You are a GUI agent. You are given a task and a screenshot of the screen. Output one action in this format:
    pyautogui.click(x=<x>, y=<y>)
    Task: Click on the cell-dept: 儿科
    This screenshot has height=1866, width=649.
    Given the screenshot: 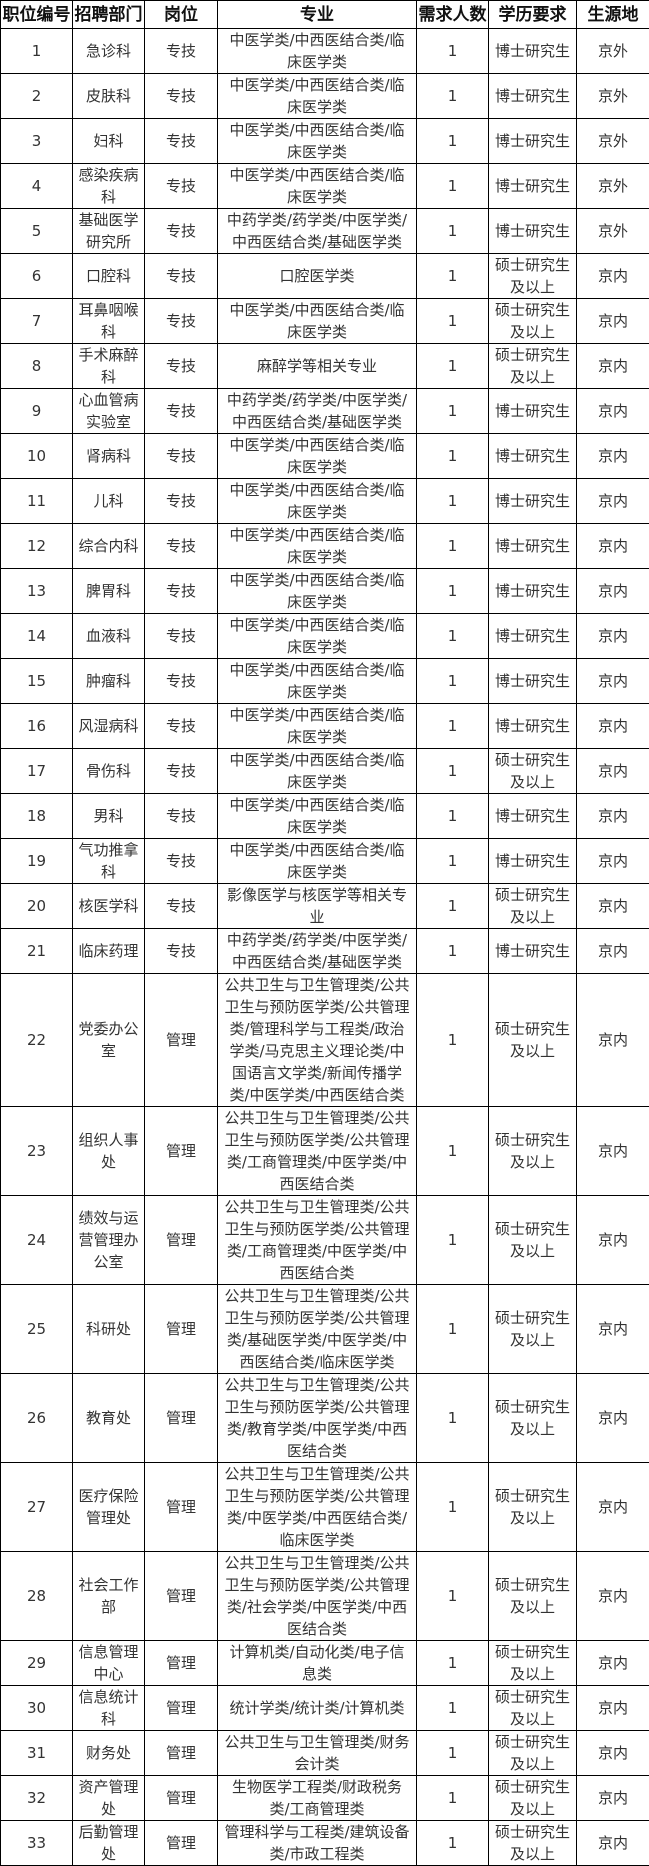 What is the action you would take?
    pyautogui.click(x=109, y=501)
    